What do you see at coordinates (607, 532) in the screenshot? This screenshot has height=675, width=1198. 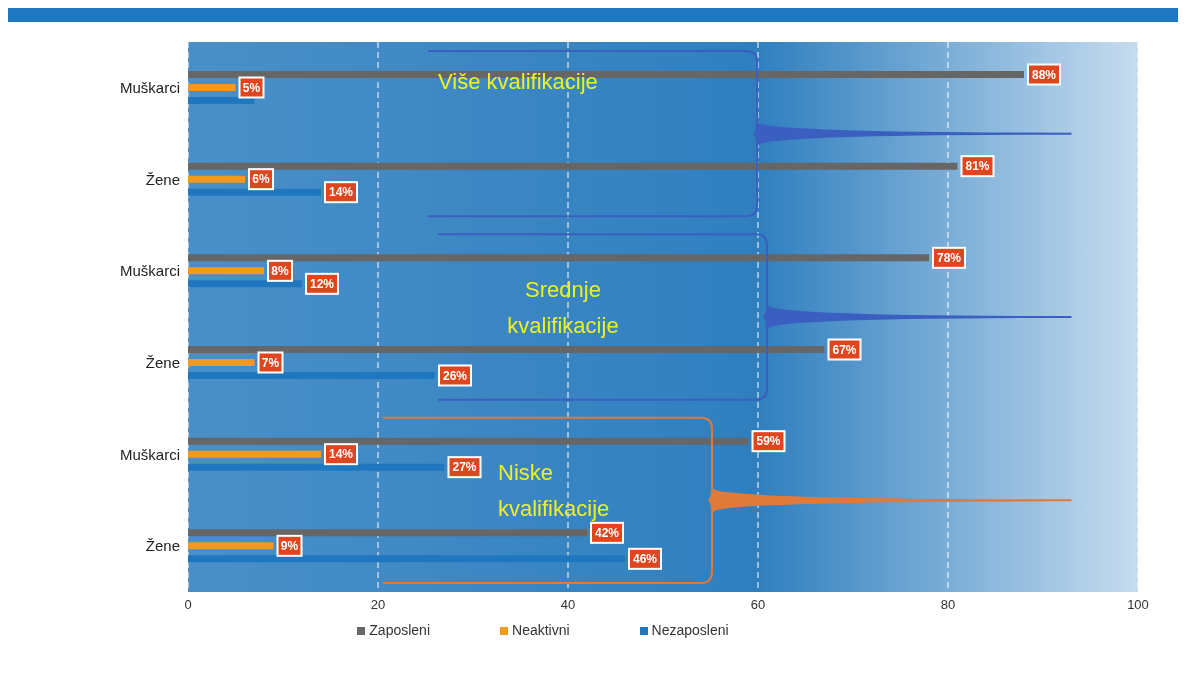 I see `data-label: 42%` at bounding box center [607, 532].